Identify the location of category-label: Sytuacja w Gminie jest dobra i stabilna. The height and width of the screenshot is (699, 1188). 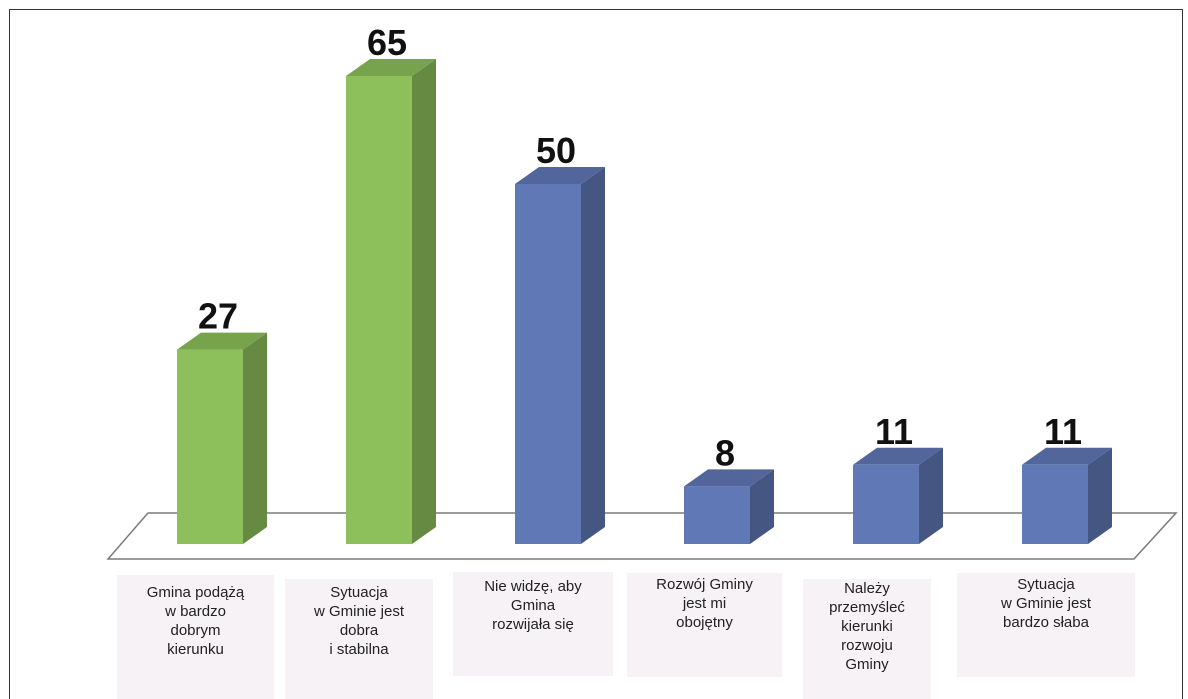
(359, 621).